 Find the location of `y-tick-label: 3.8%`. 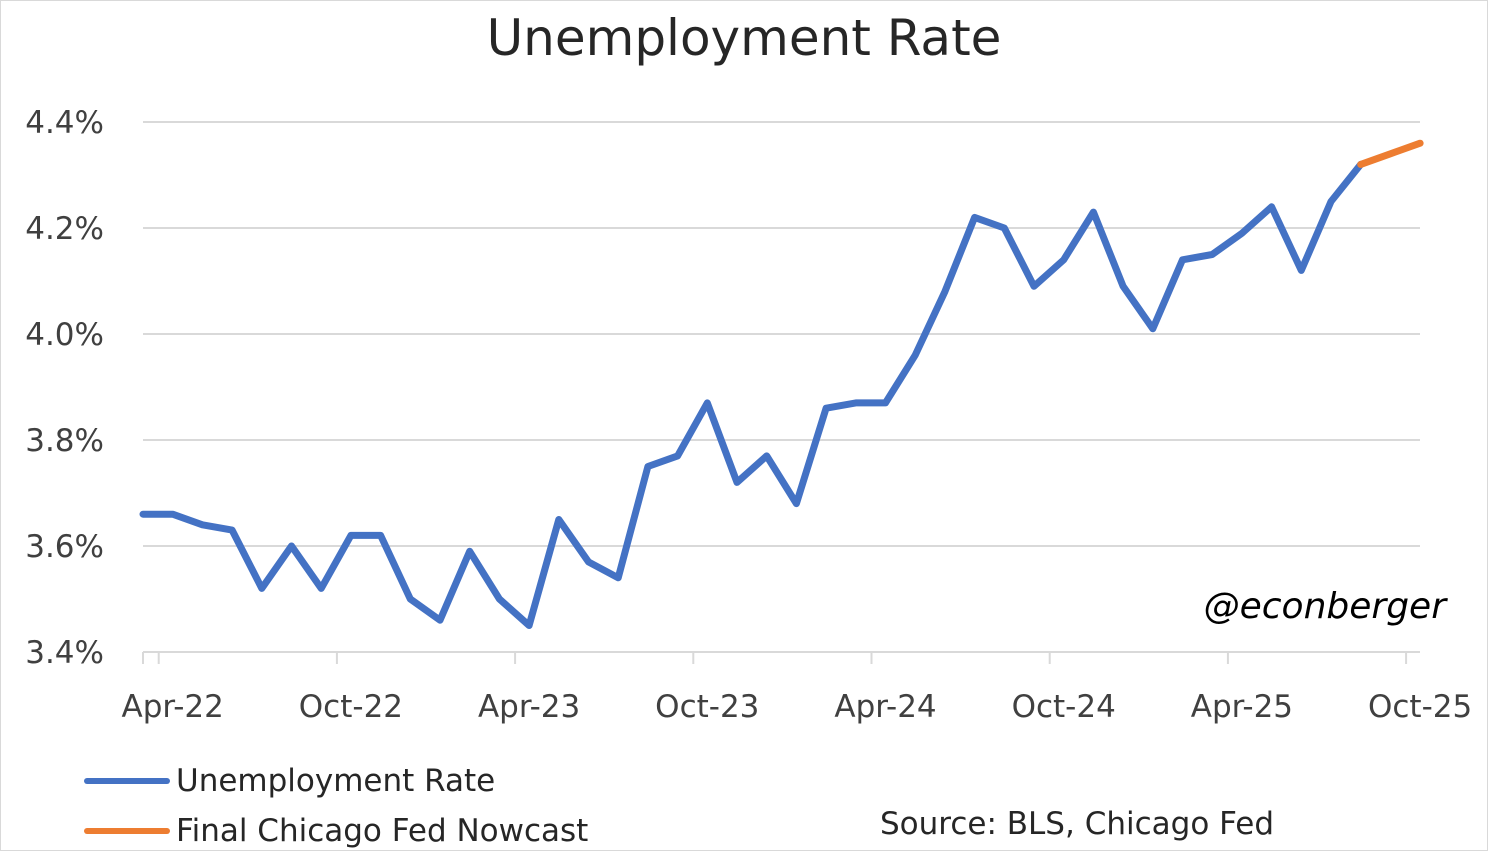

y-tick-label: 3.8% is located at coordinates (64, 441).